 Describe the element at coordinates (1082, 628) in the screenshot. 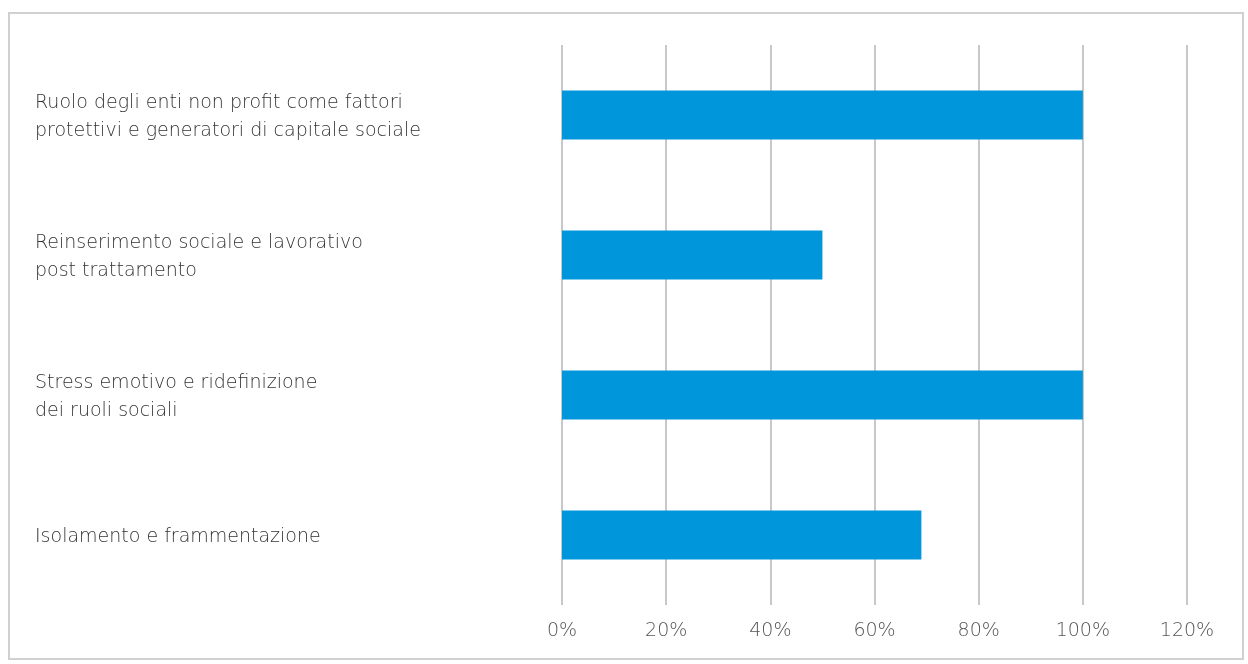

I see `x-tick-label: 100%` at that location.